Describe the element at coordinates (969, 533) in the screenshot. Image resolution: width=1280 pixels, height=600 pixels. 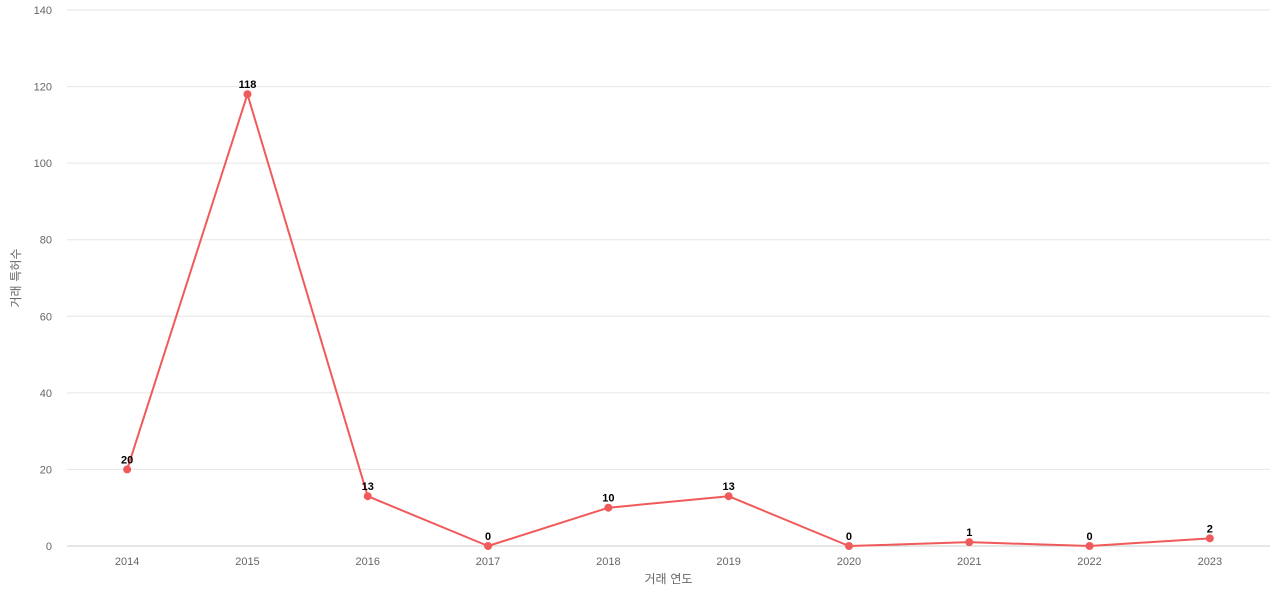
I see `data-label: 1` at that location.